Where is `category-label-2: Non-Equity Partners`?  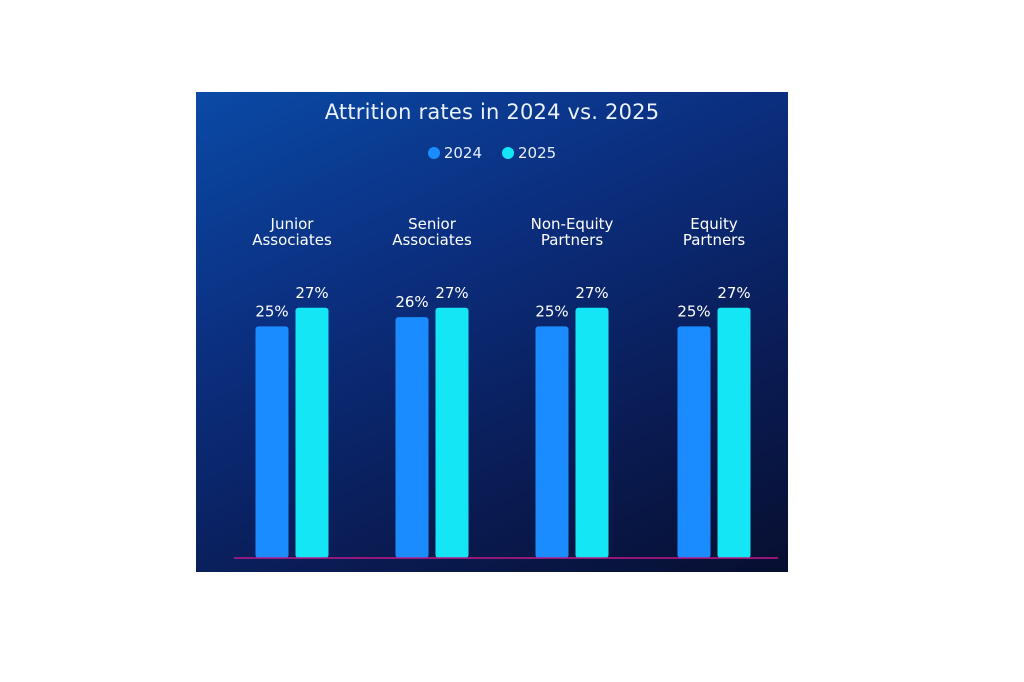 category-label-2: Non-Equity Partners is located at coordinates (572, 232).